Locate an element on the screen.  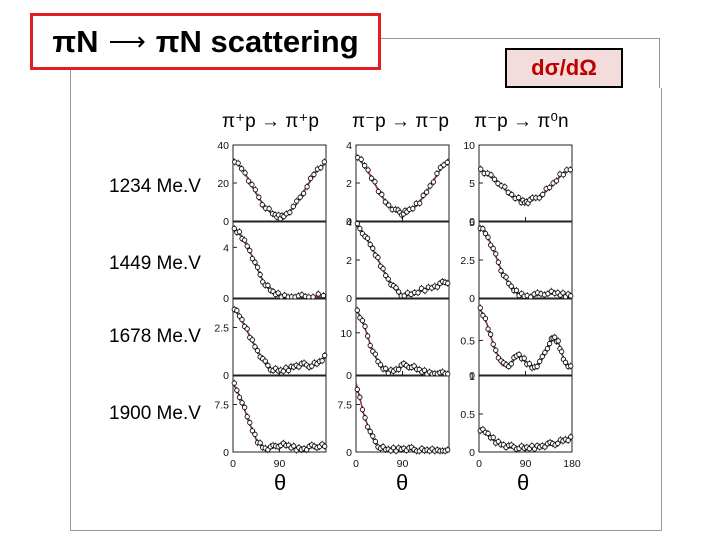
x-axis-label-3: θ is located at coordinates (523, 482).